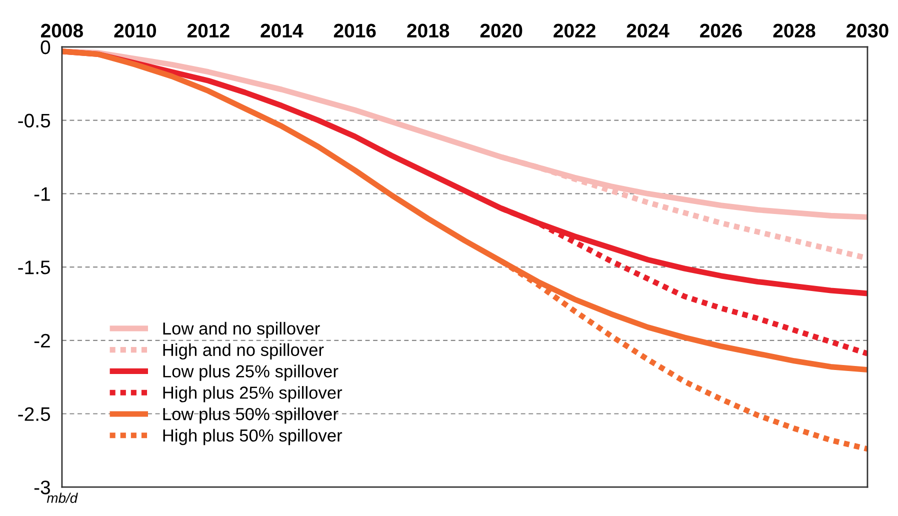  I want to click on y-tick-label: -1, so click(42, 194).